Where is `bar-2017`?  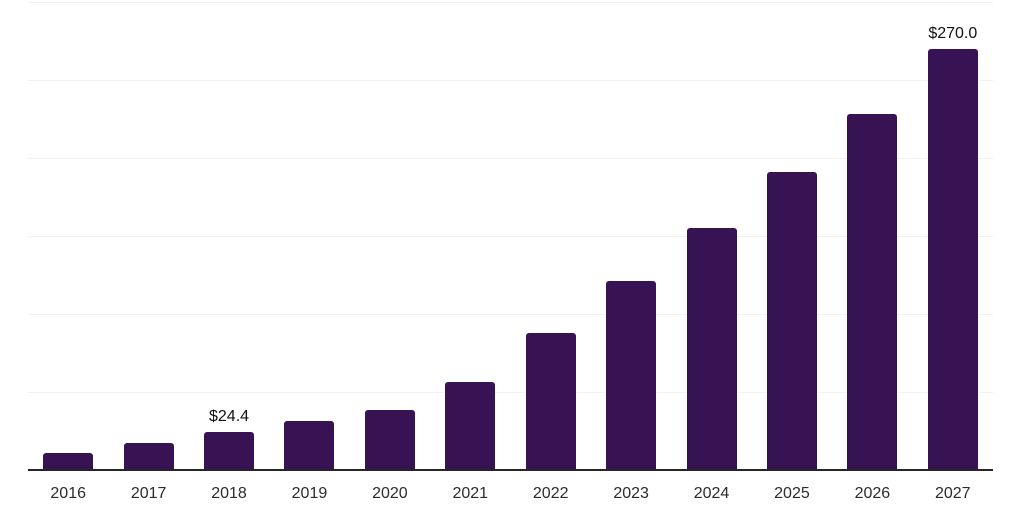
bar-2017 is located at coordinates (148, 456).